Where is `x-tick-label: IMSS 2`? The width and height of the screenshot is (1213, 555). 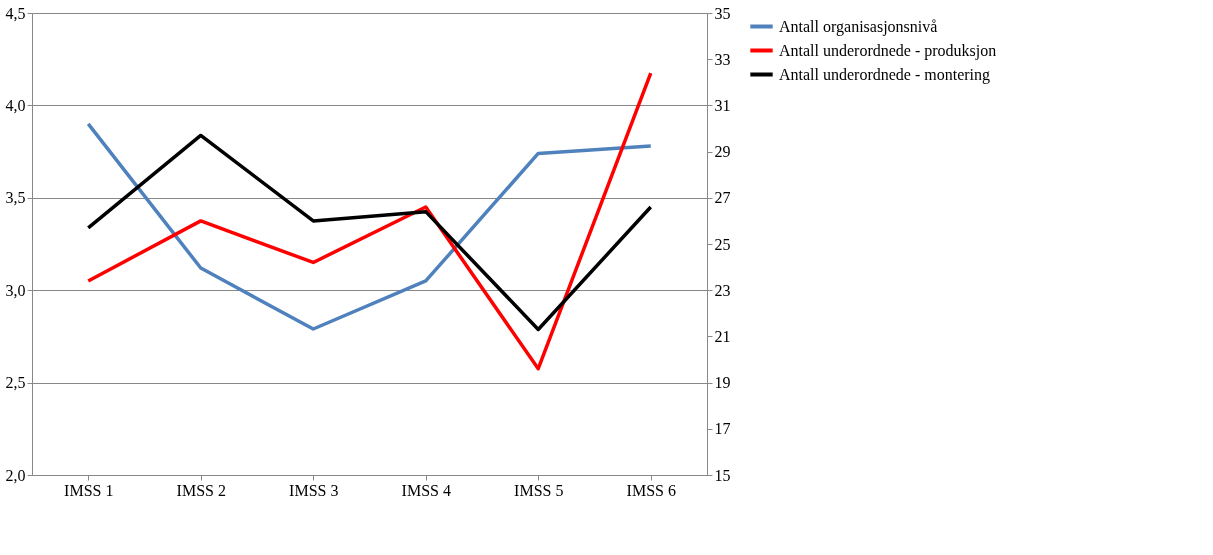
x-tick-label: IMSS 2 is located at coordinates (201, 490).